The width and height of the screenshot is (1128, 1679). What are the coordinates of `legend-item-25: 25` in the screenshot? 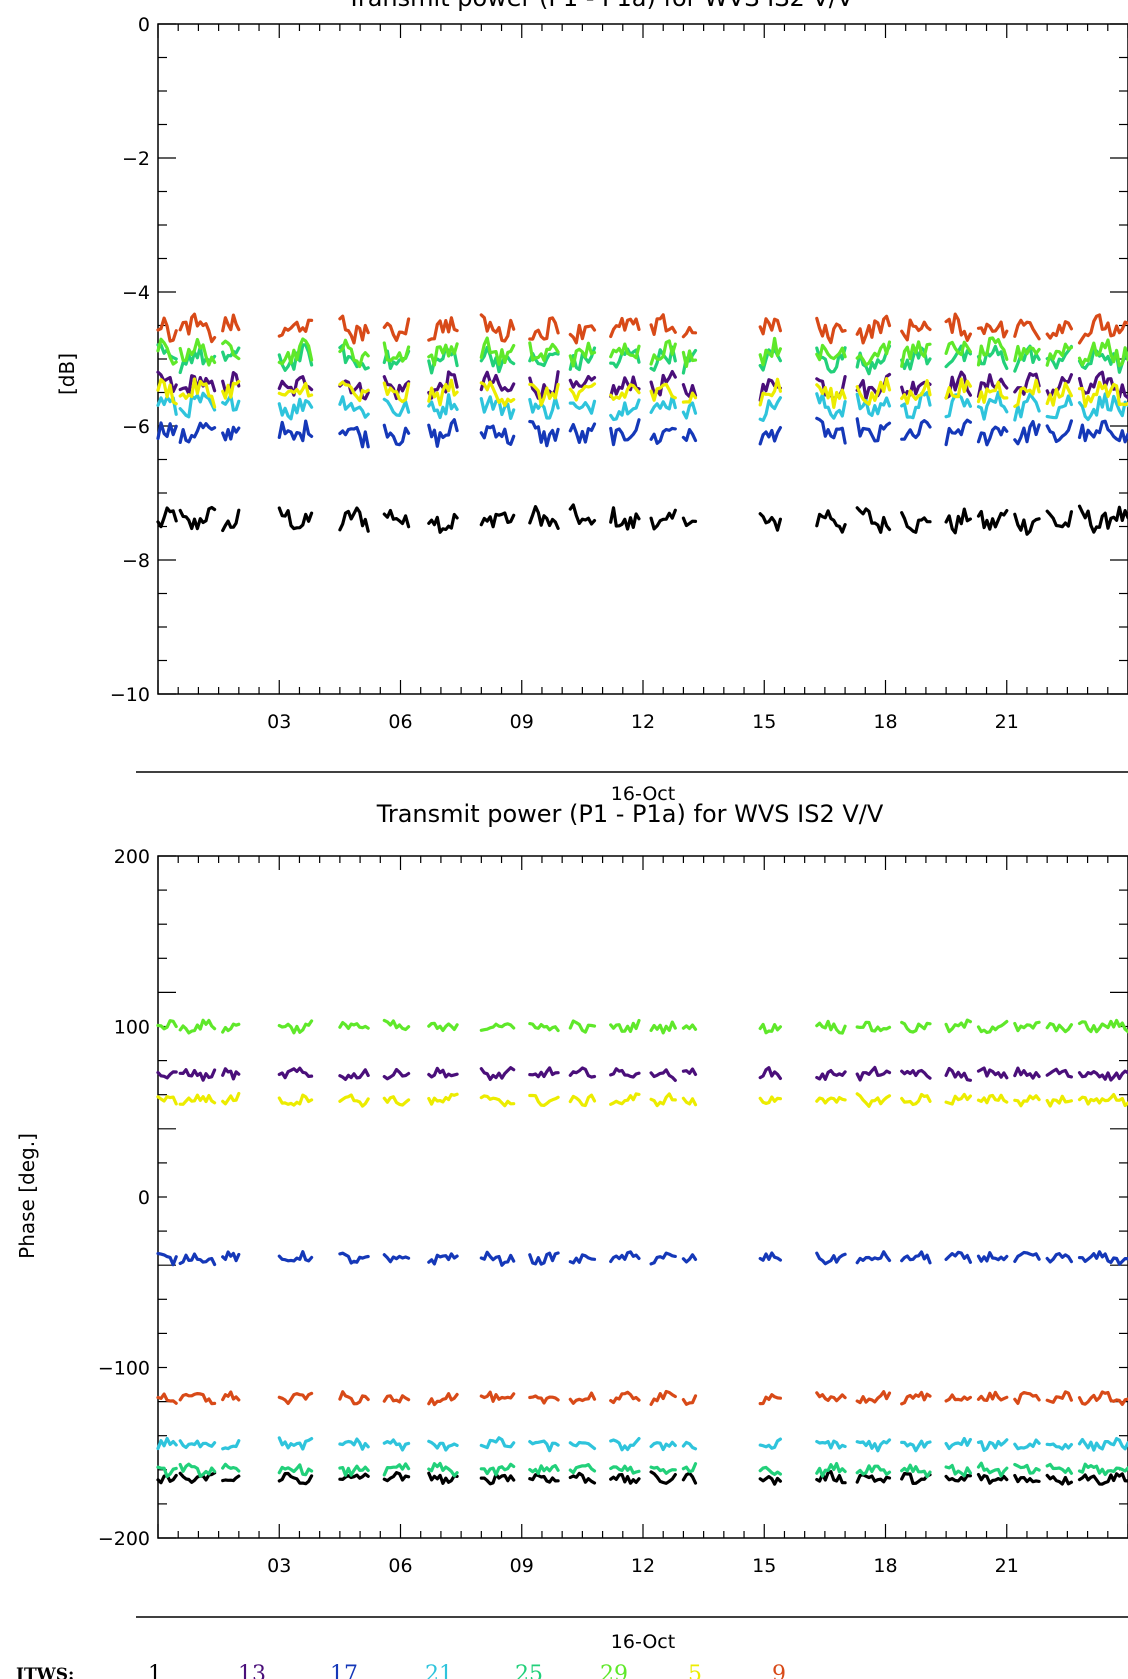 It's located at (529, 1670).